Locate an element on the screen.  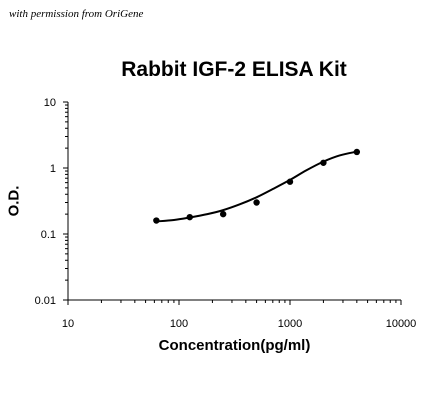
y-tick-label: 0.01 is located at coordinates (45, 301).